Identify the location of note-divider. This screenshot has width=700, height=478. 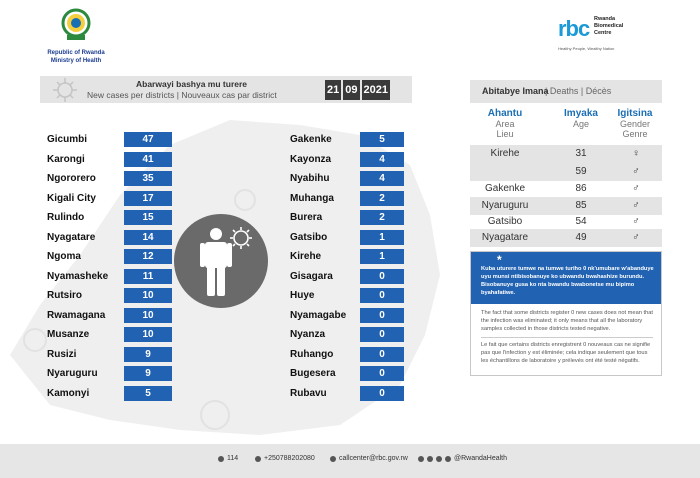
(567, 337).